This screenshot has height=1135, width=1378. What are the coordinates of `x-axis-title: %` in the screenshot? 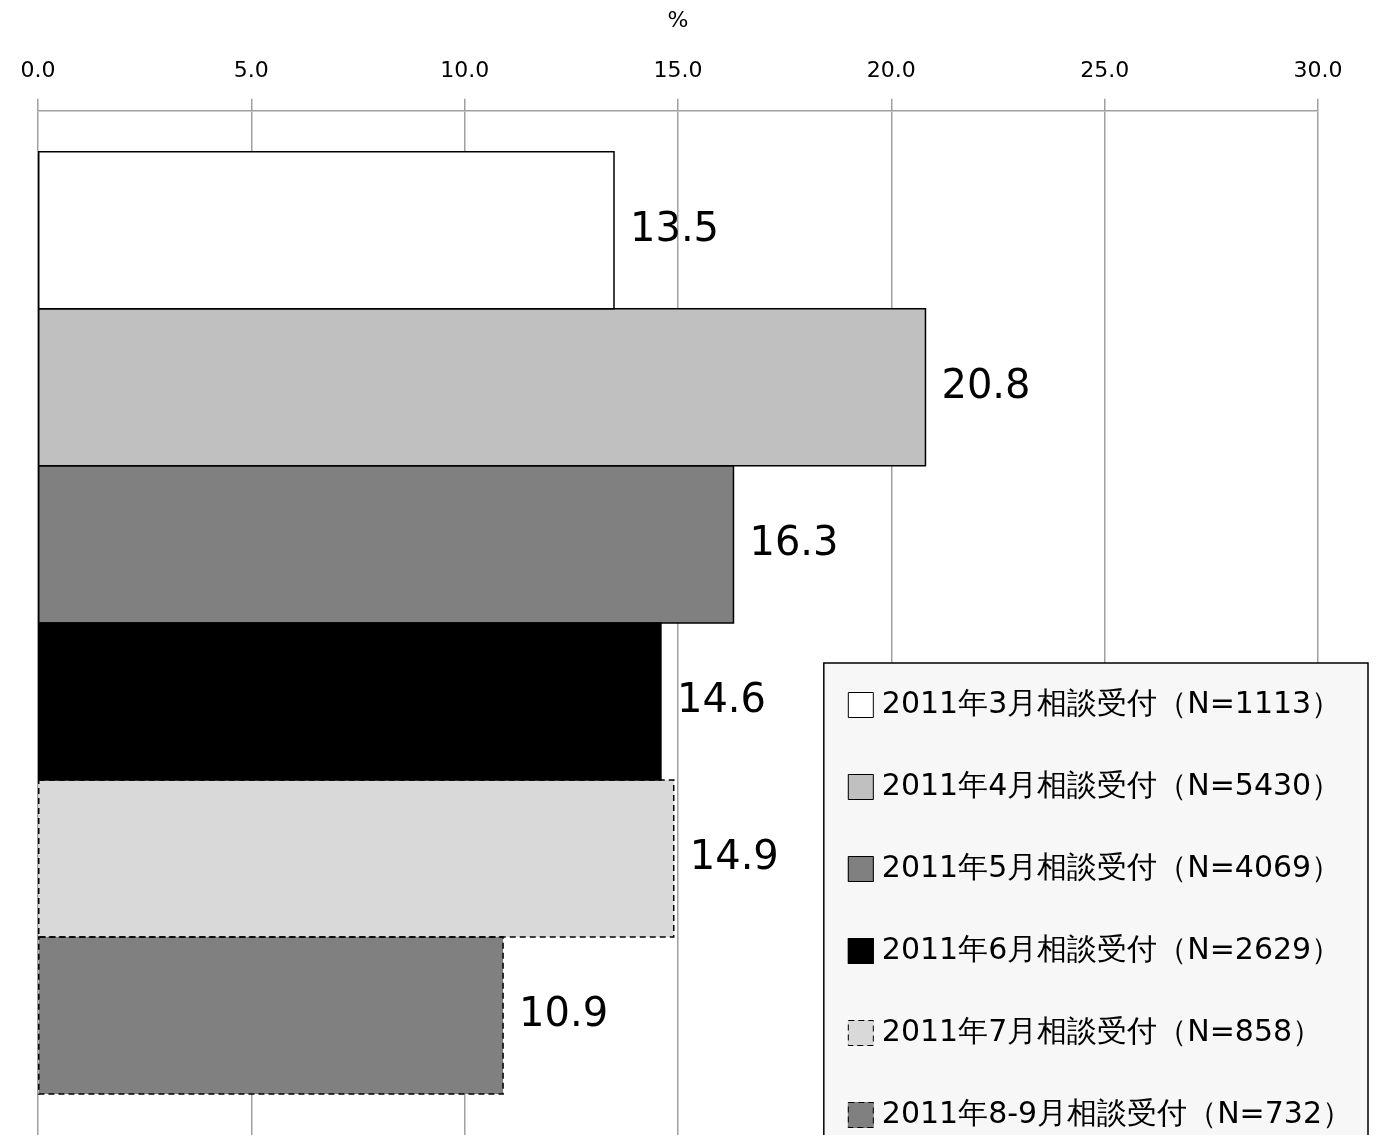 It's located at (678, 19).